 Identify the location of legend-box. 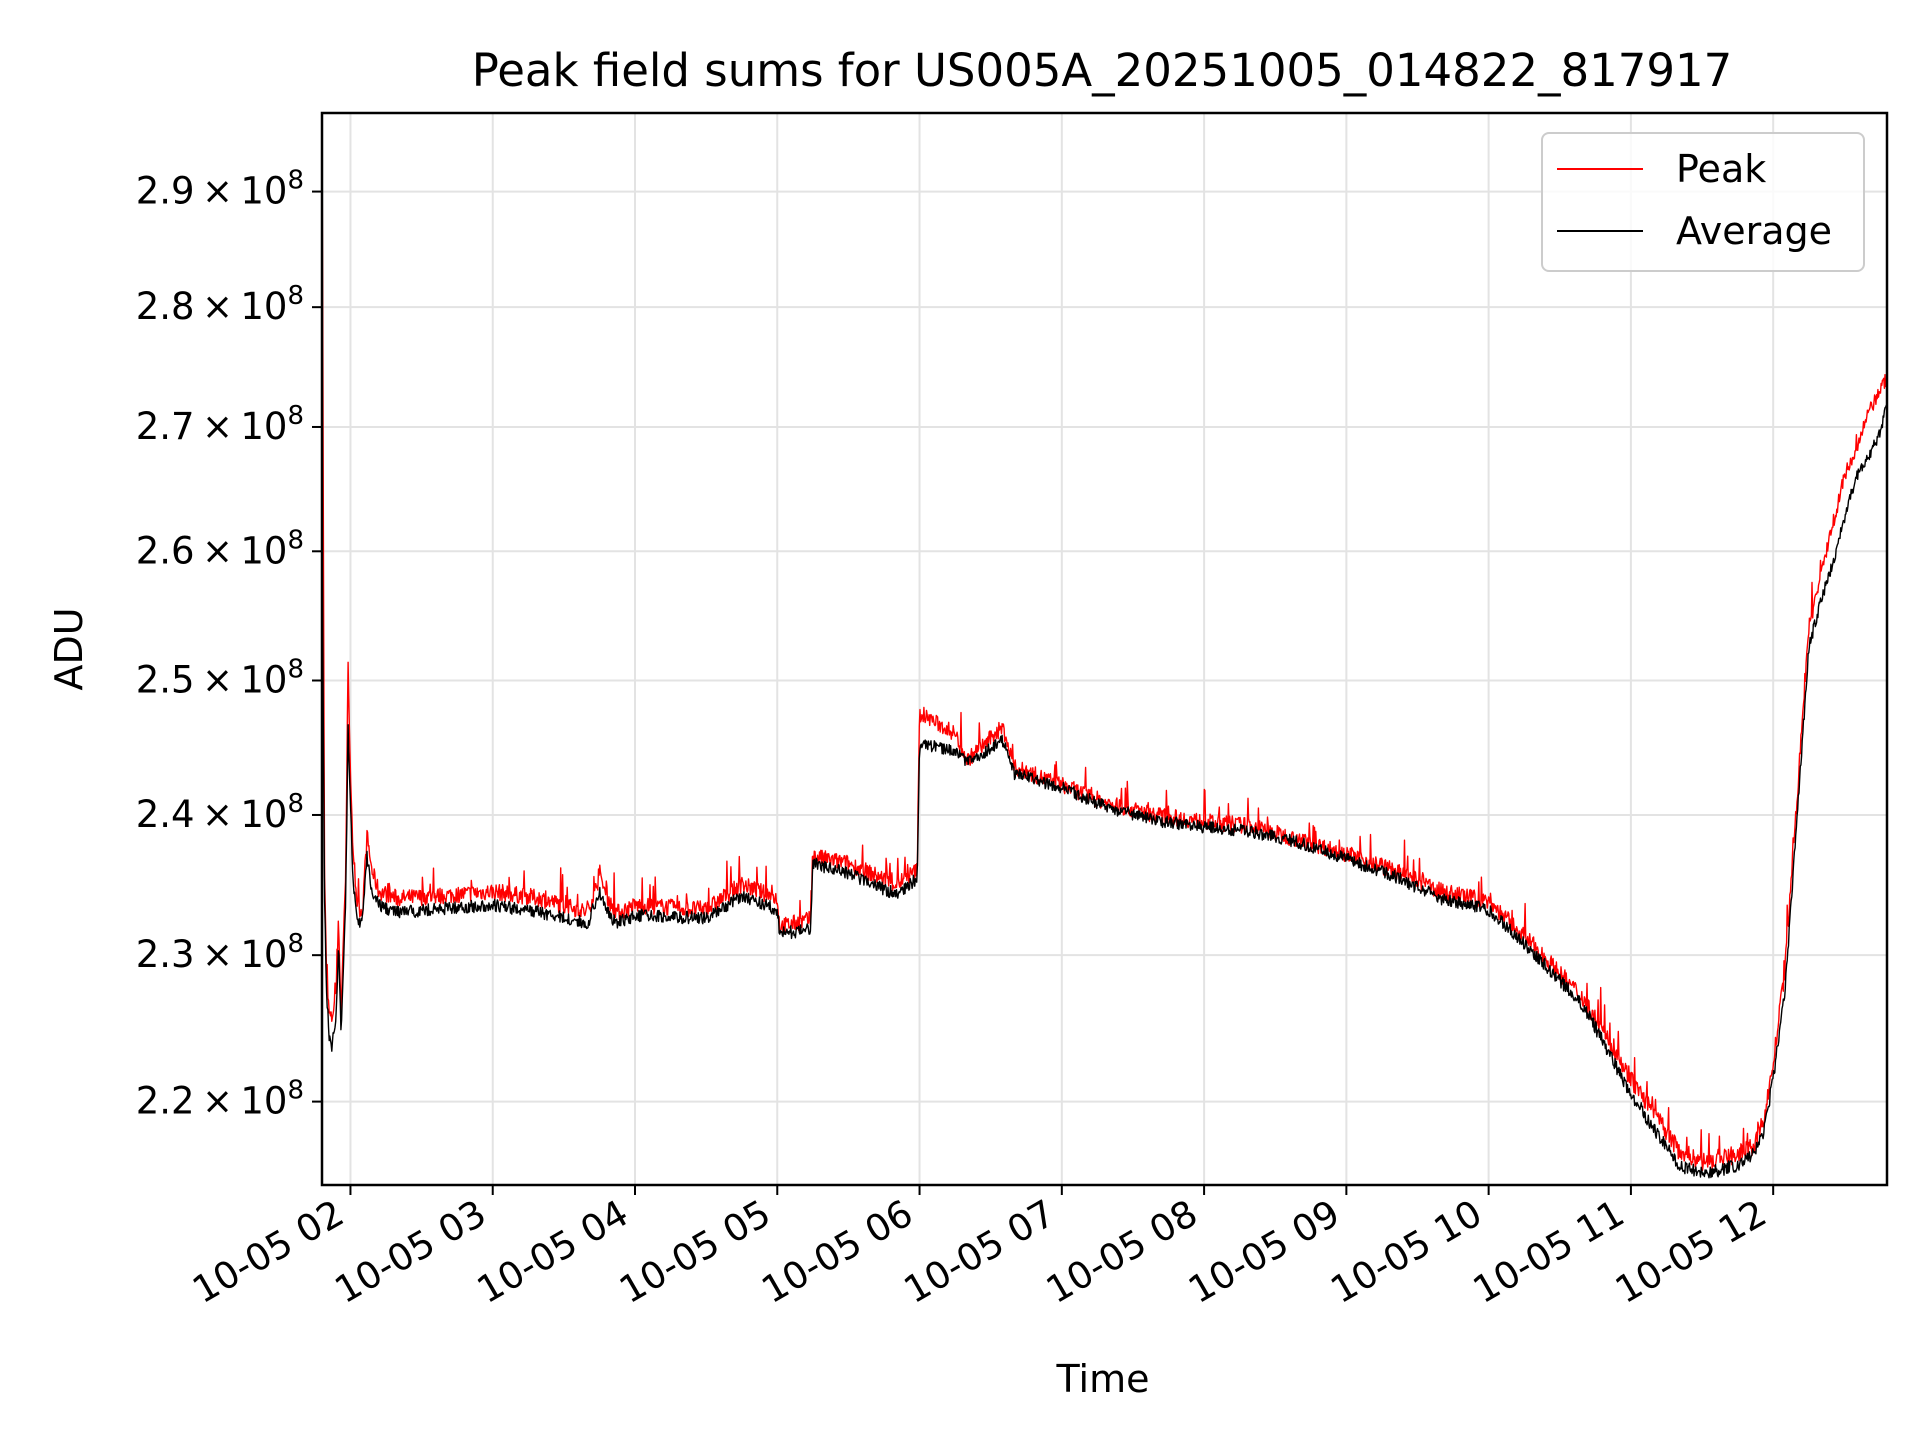
(1703, 202).